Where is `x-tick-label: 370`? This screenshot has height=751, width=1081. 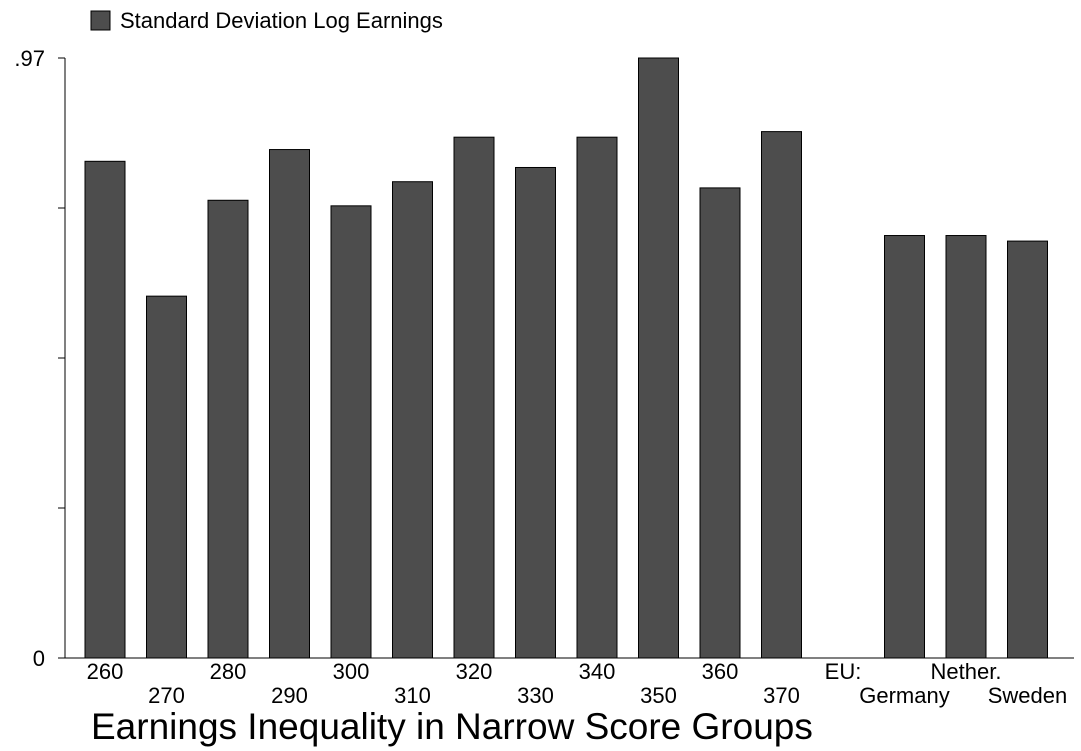
x-tick-label: 370 is located at coordinates (781, 695).